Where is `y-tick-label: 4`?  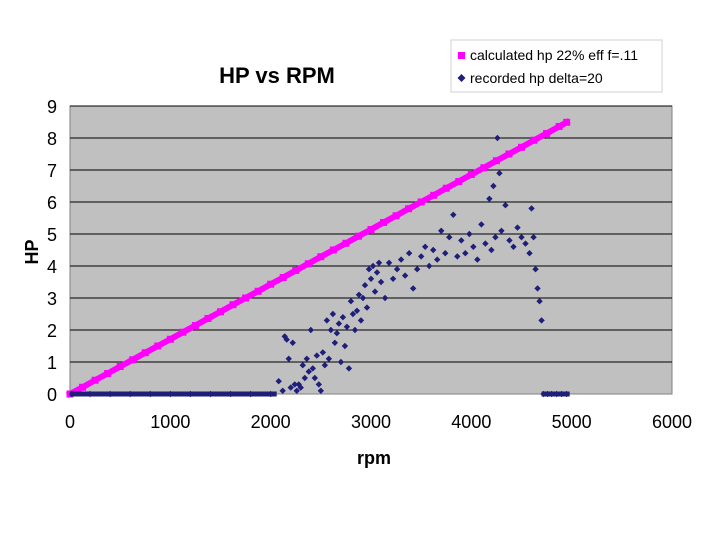
y-tick-label: 4 is located at coordinates (52, 267).